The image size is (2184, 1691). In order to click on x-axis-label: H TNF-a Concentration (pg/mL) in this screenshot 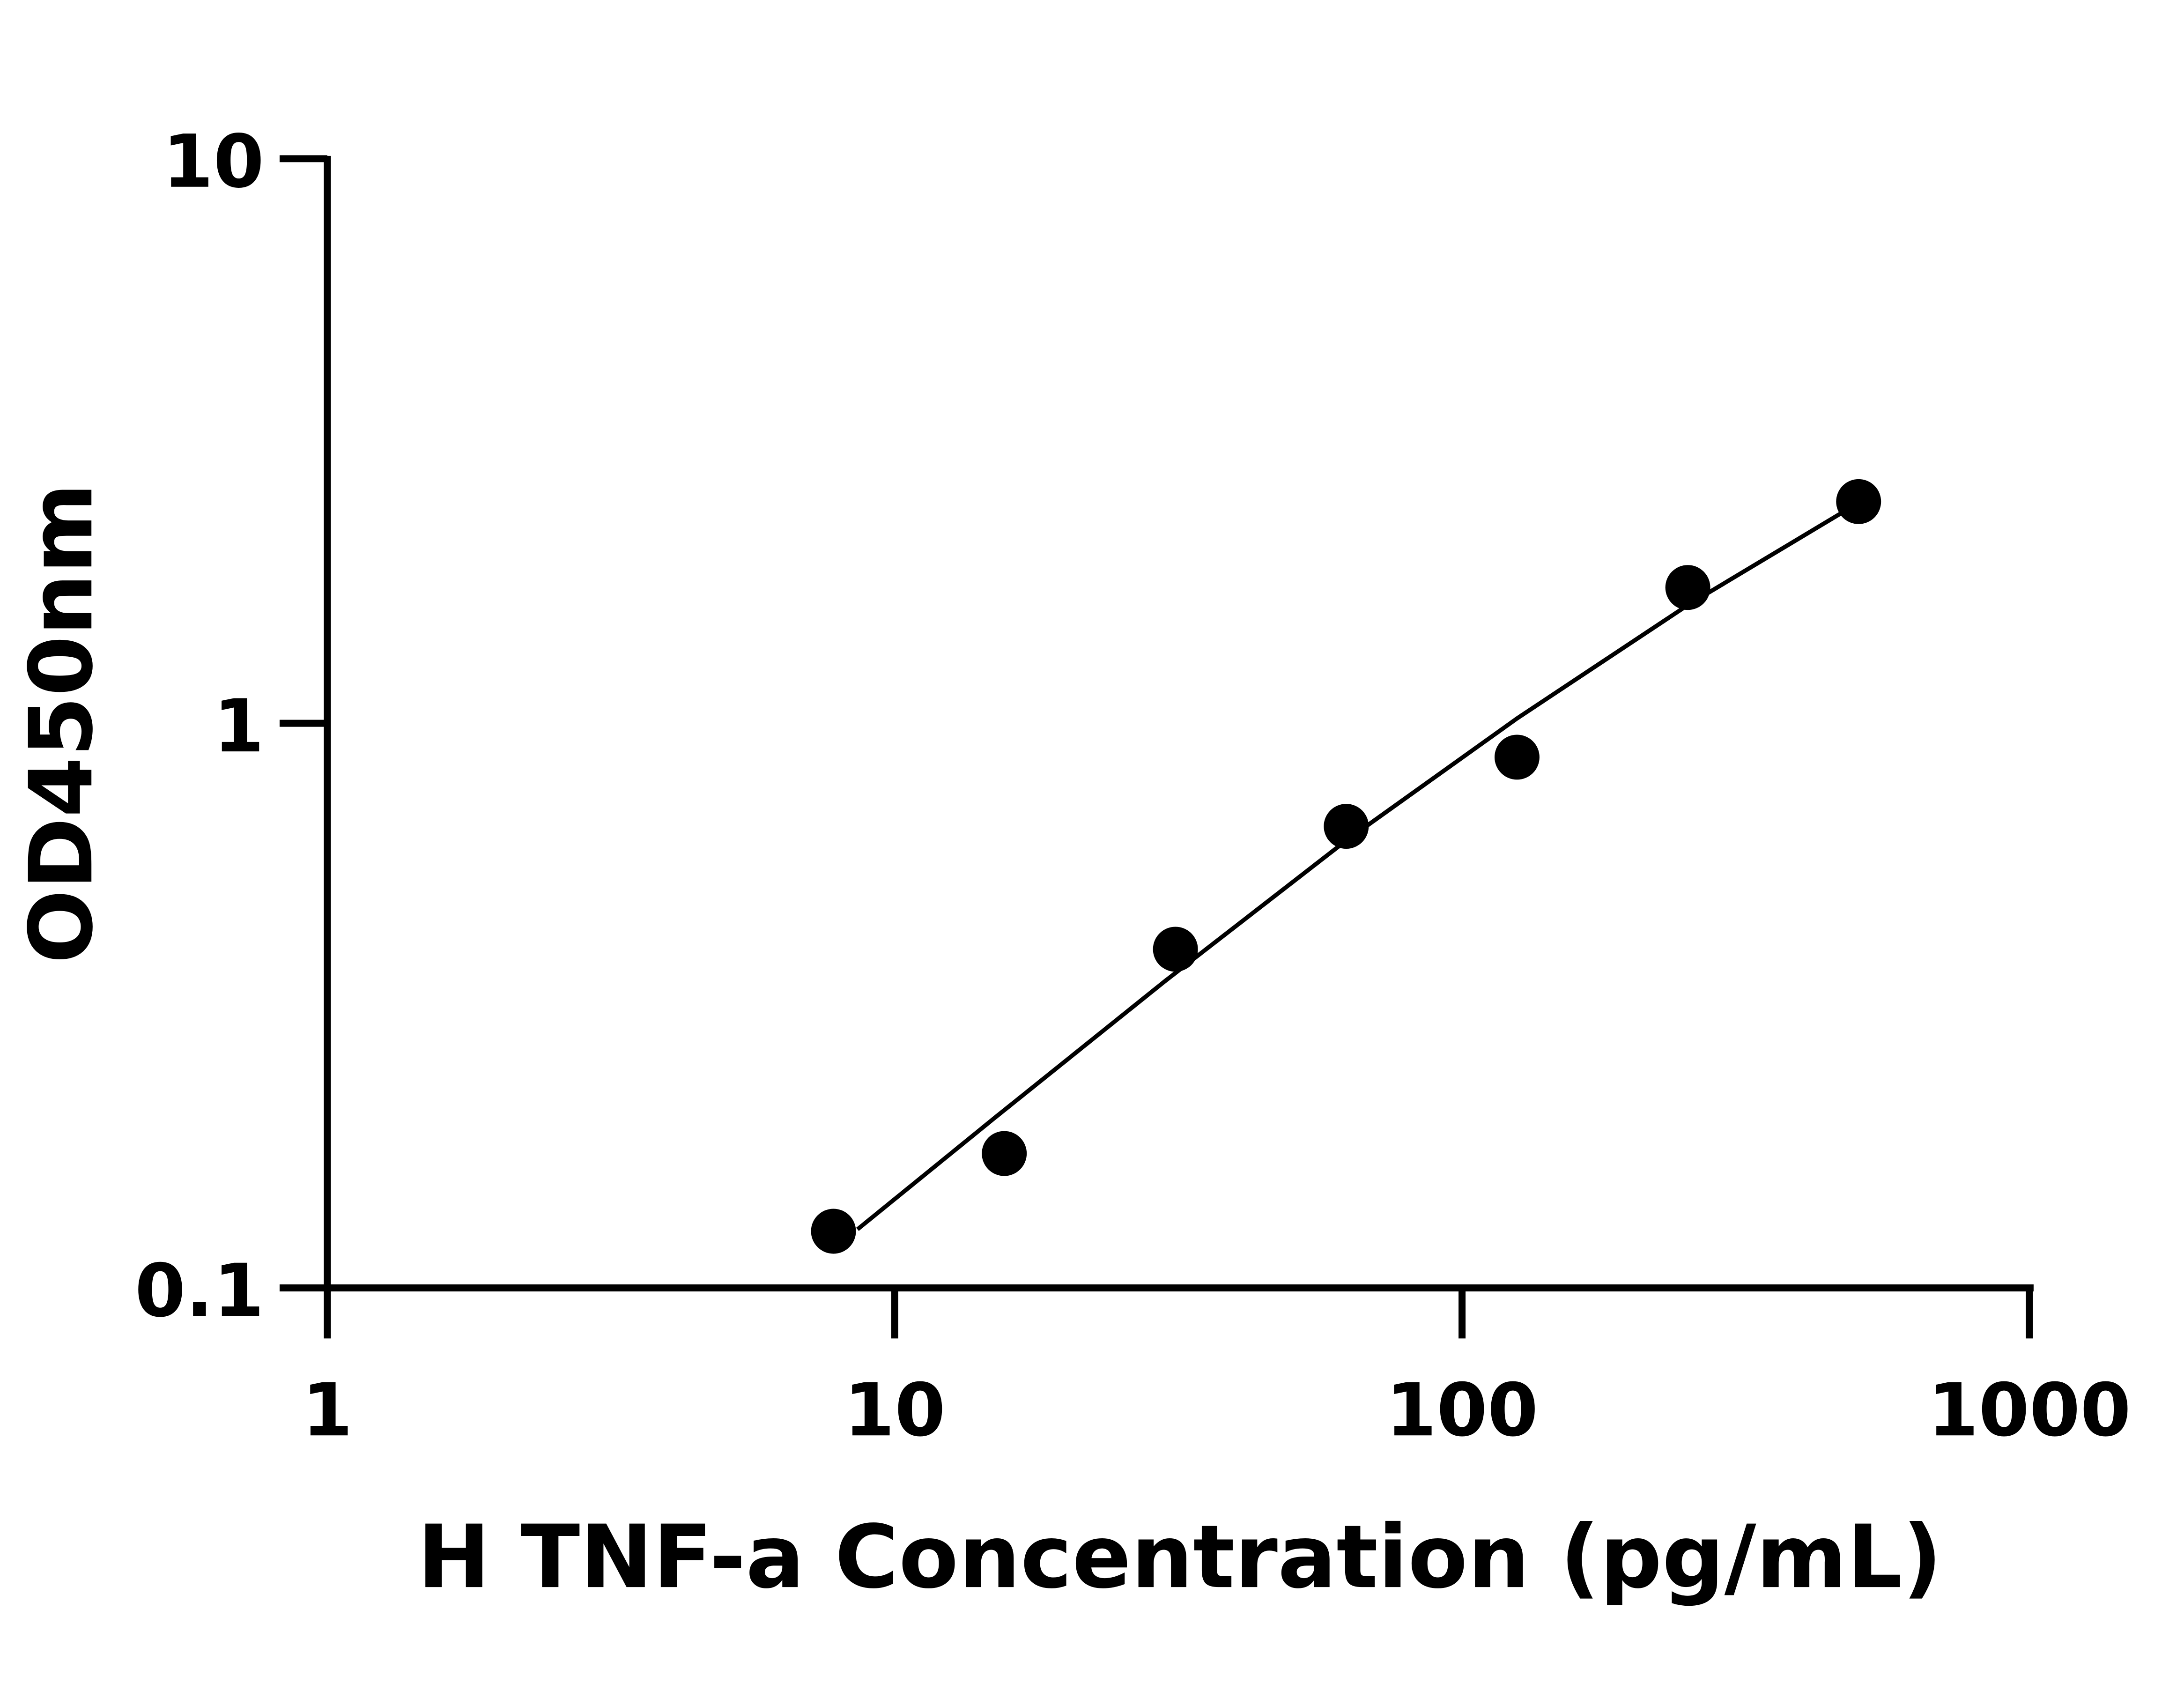, I will do `click(1179, 1557)`.